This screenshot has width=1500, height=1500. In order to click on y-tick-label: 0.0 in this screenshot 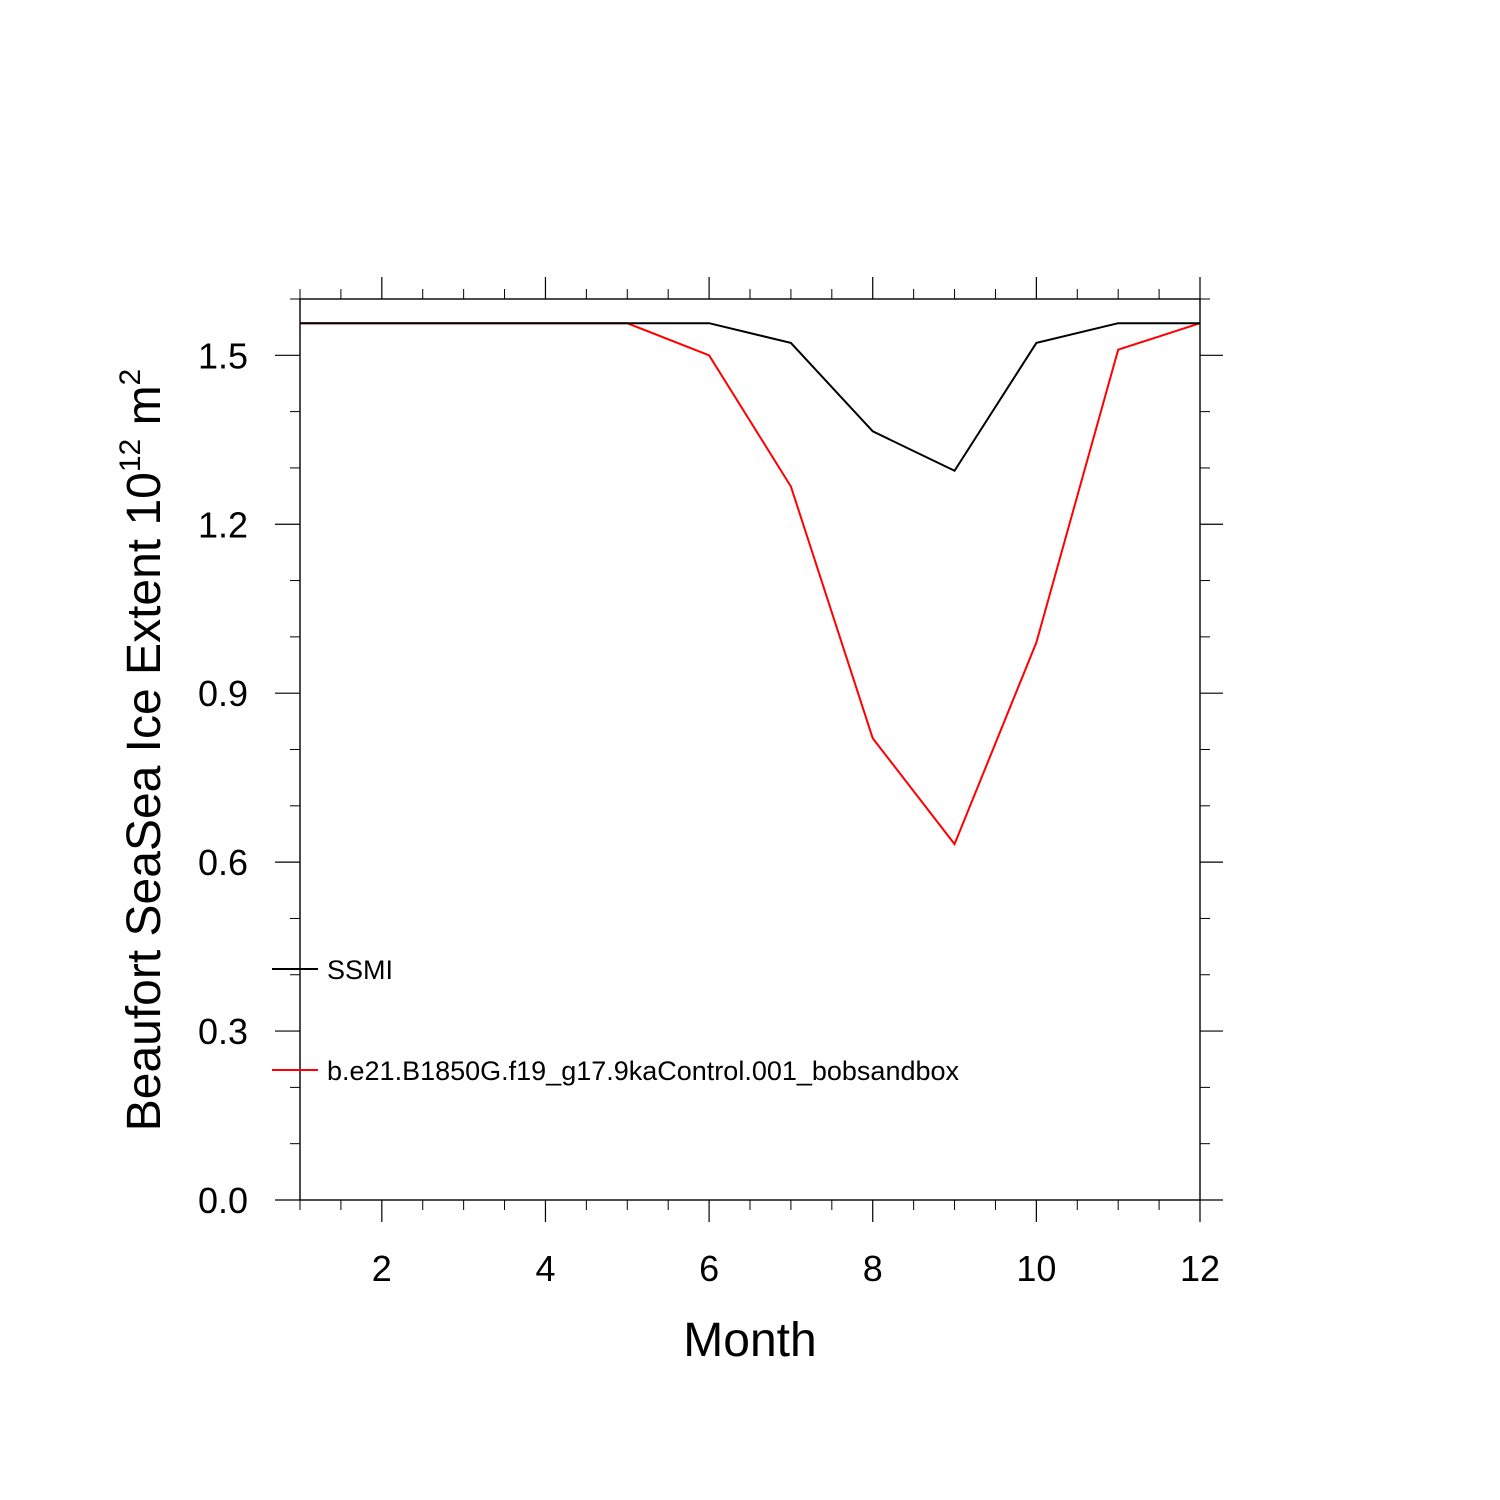, I will do `click(223, 1200)`.